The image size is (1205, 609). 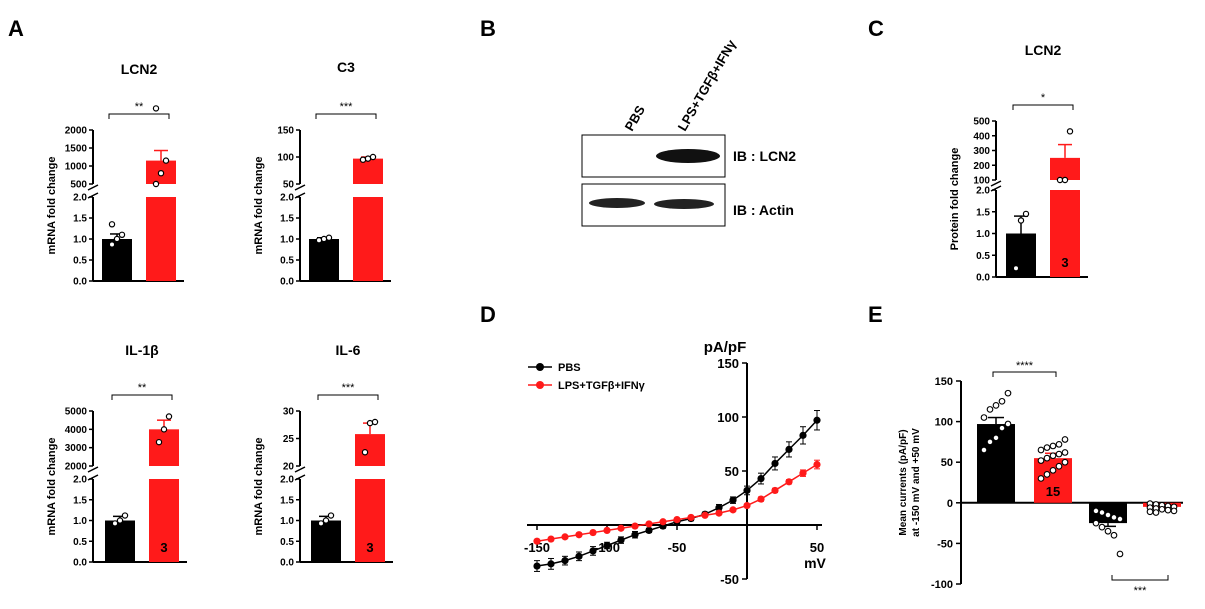 What do you see at coordinates (325, 547) in the screenshot?
I see `n-label: 3` at bounding box center [325, 547].